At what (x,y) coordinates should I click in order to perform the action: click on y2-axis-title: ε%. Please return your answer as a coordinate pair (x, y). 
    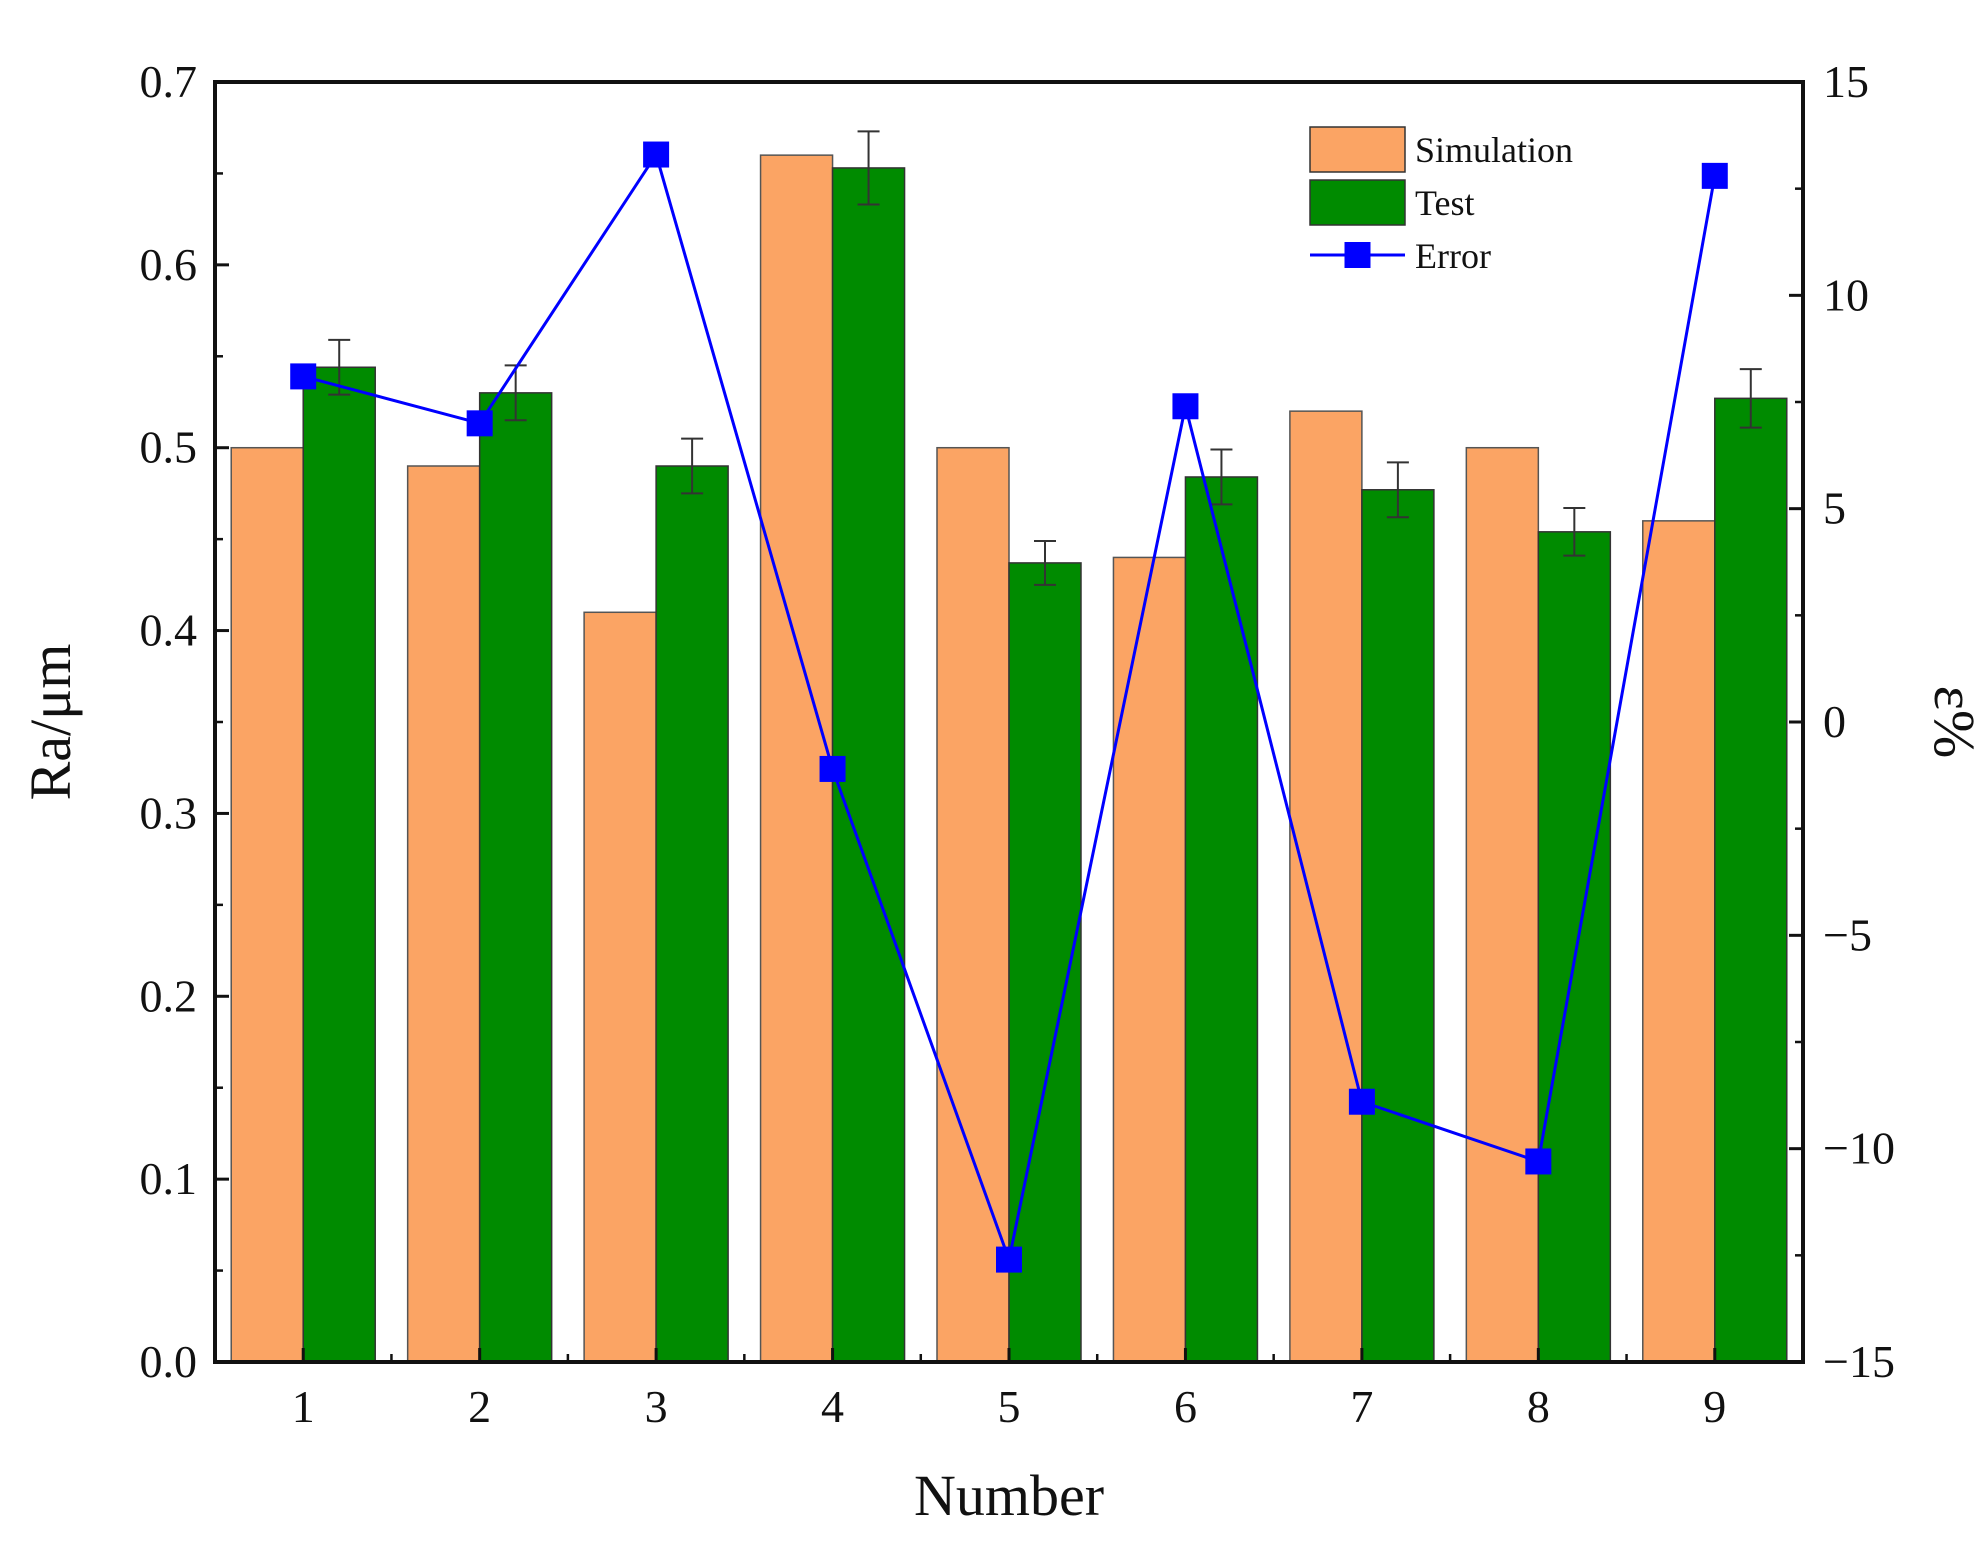
    Looking at the image, I should click on (1949, 722).